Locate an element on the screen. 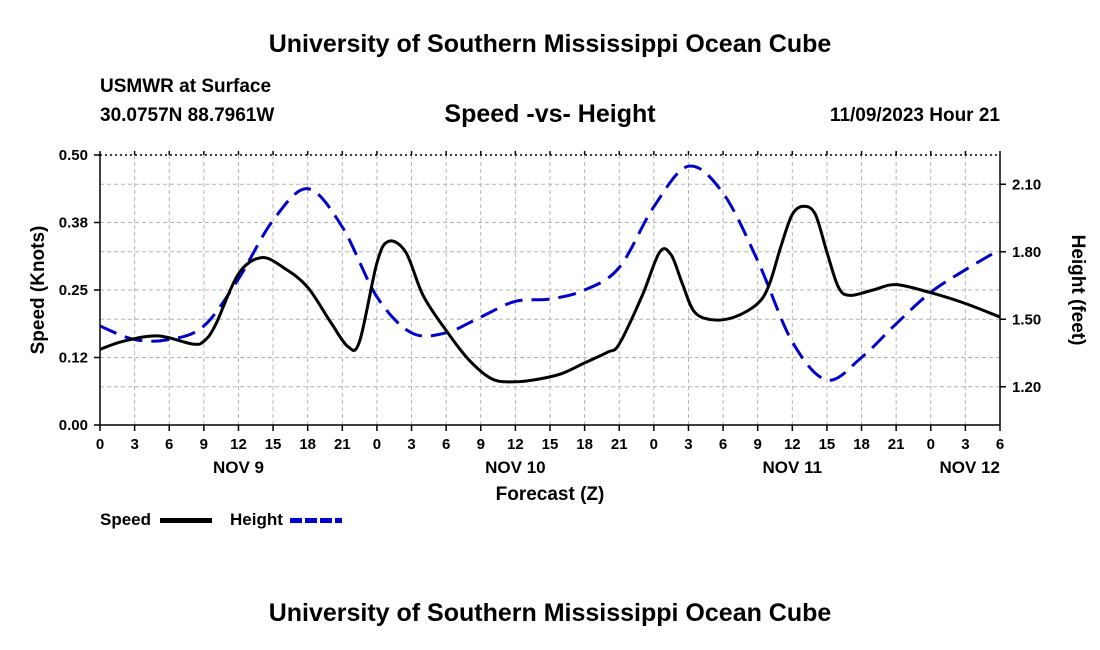  forecast-datetime: 11/09/2023 Hour 21 is located at coordinates (914, 115).